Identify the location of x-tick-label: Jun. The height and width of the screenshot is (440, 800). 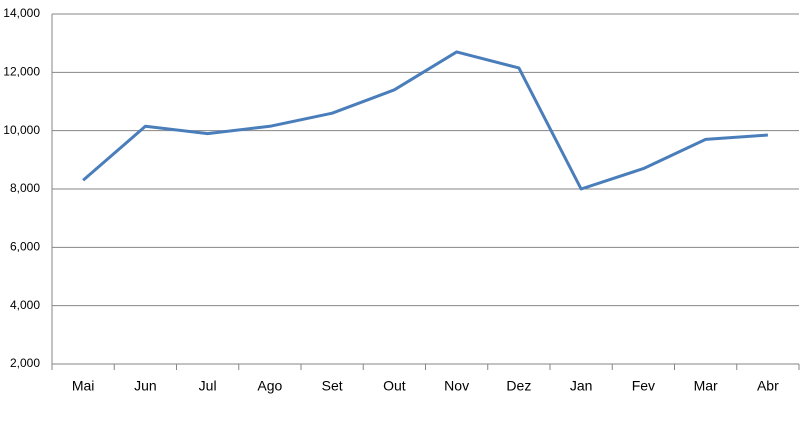
(145, 386).